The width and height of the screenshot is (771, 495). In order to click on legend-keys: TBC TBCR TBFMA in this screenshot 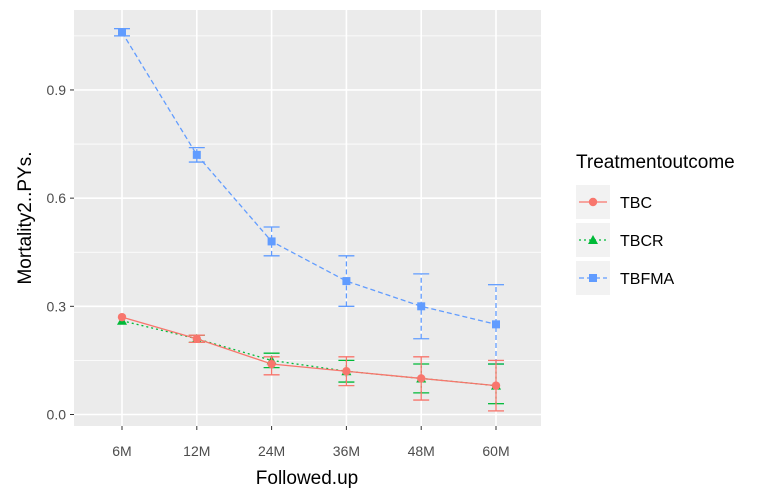, I will do `click(625, 240)`.